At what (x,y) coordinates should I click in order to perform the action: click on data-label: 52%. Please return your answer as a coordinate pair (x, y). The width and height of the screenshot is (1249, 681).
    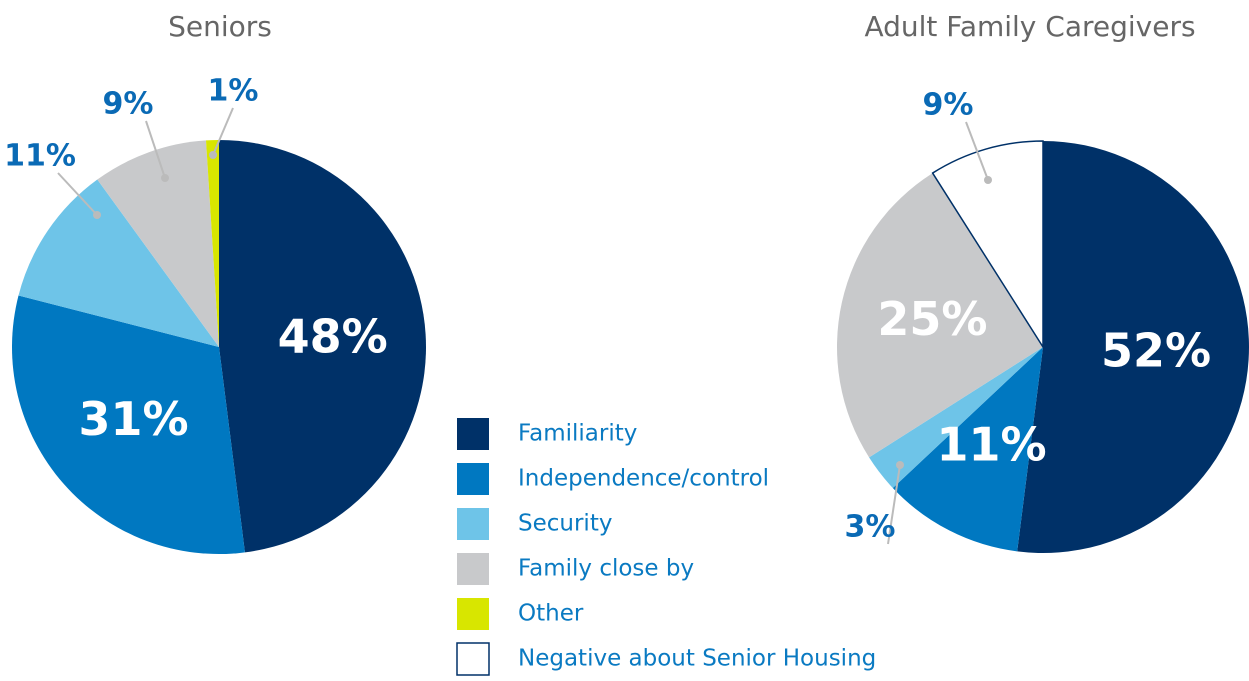
    Looking at the image, I should click on (1156, 351).